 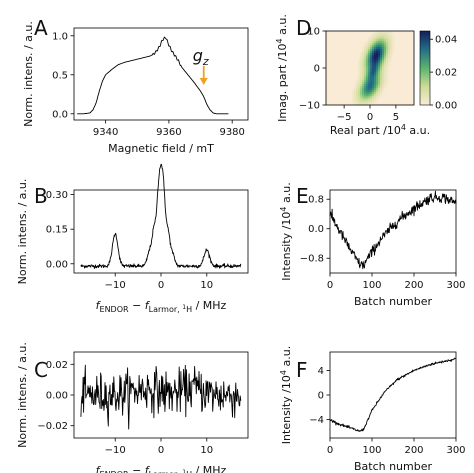 What do you see at coordinates (231, 132) in the screenshot?
I see `x-tick-label: 9380` at bounding box center [231, 132].